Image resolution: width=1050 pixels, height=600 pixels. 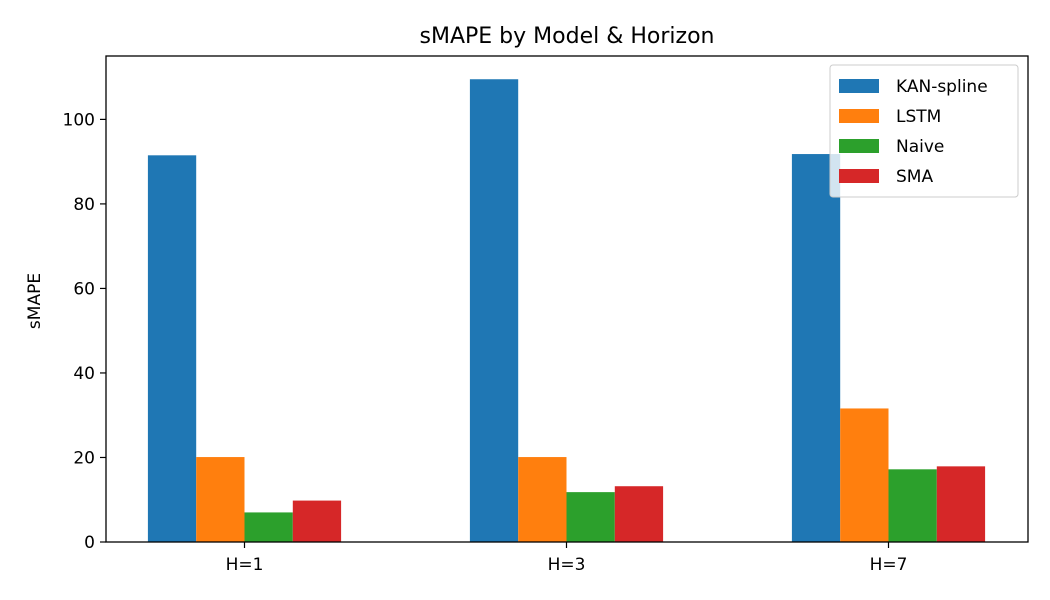 I want to click on y-tick-label: 100, so click(x=79, y=120).